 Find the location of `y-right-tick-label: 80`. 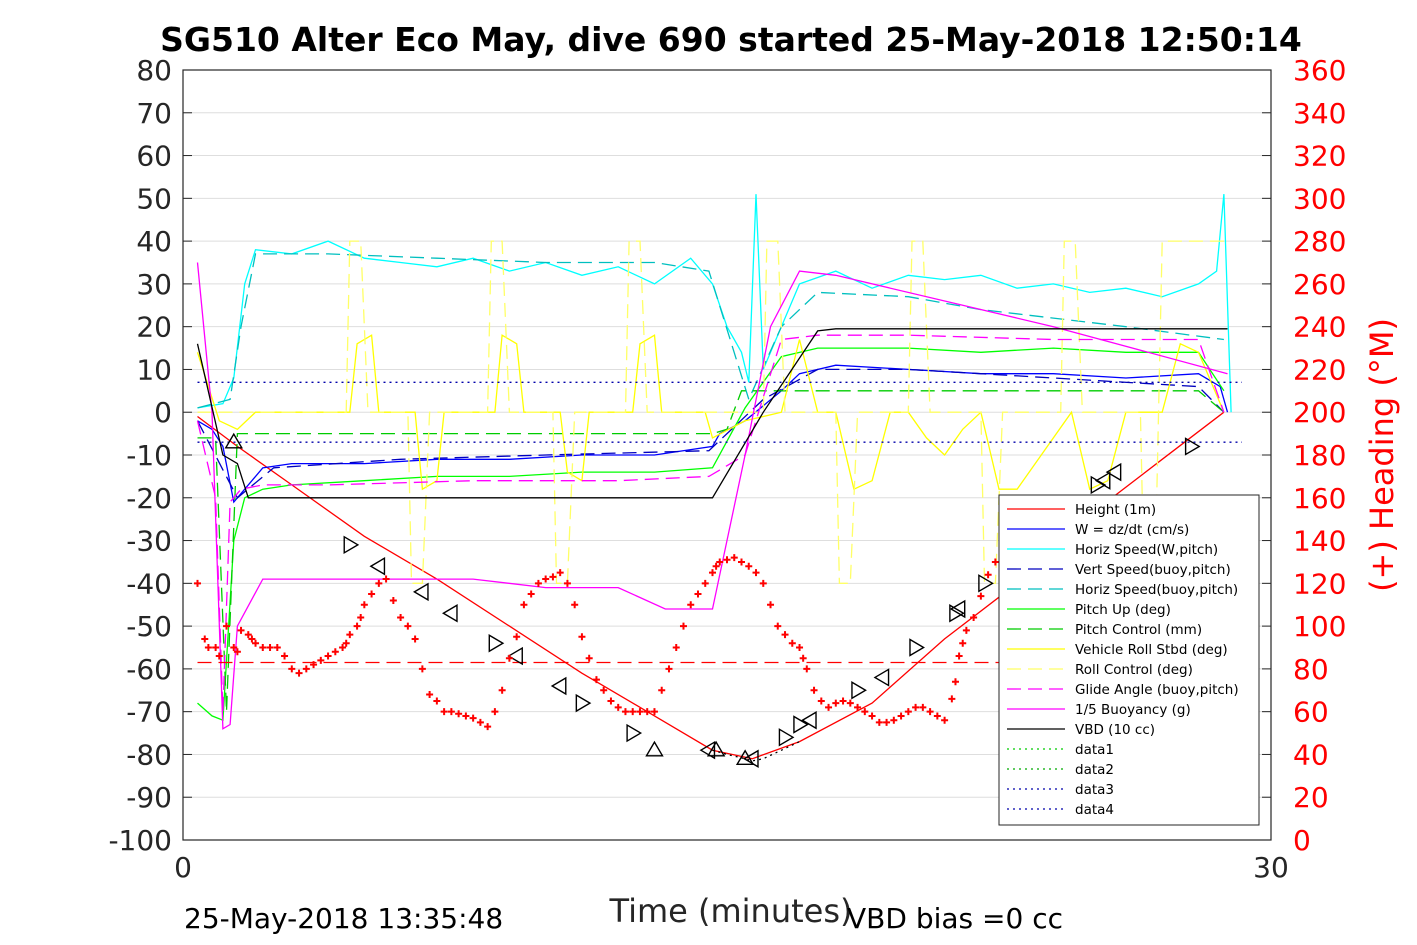

y-right-tick-label: 80 is located at coordinates (1311, 669).